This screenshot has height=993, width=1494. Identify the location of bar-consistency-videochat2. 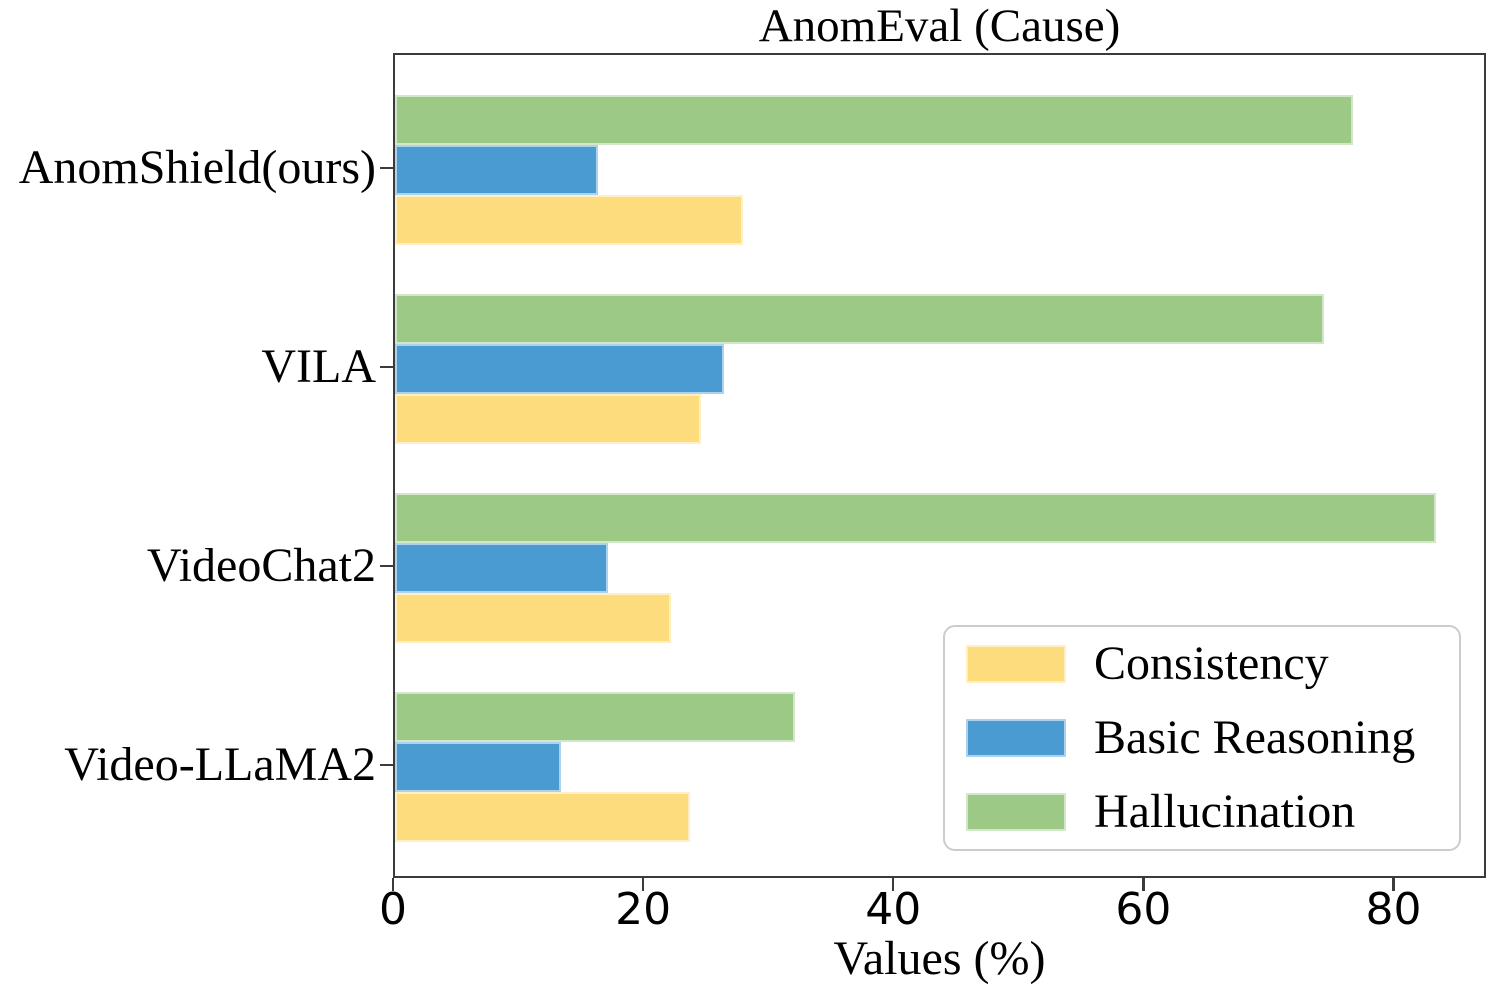
(533, 618).